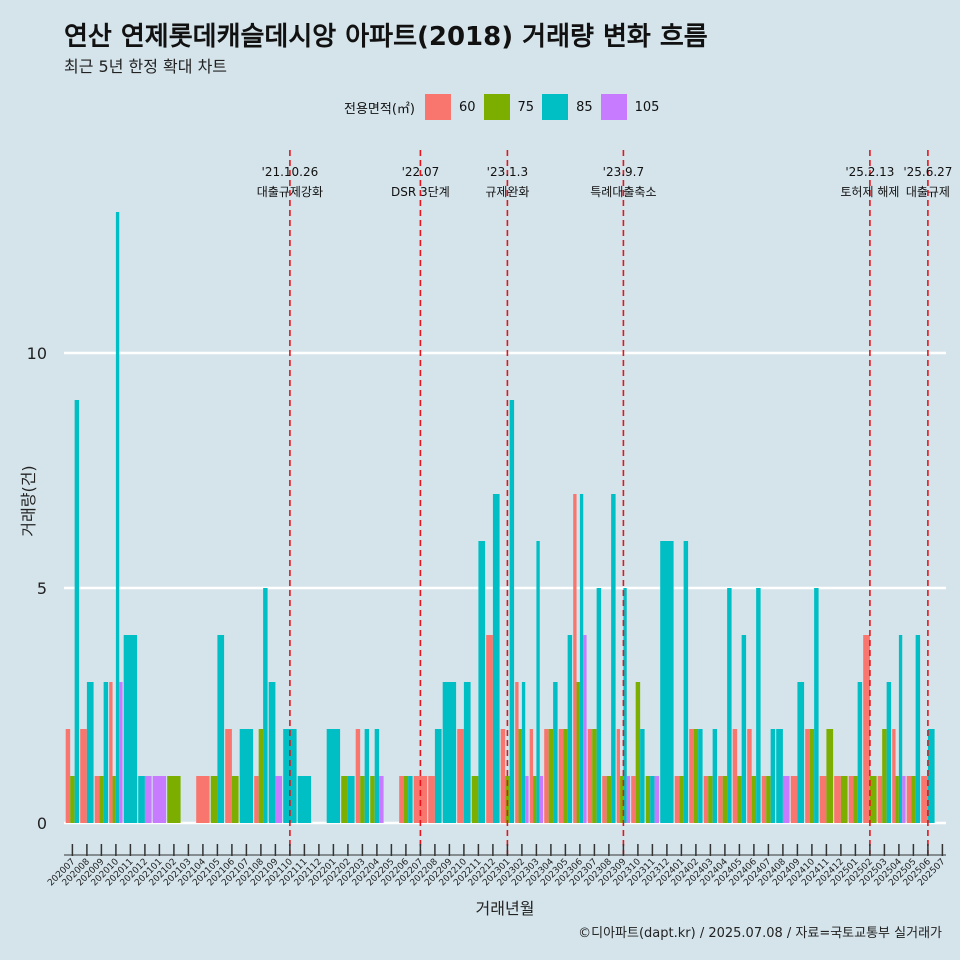  I want to click on legend: 전용면적(㎡) 60 75 85 105, so click(505, 107).